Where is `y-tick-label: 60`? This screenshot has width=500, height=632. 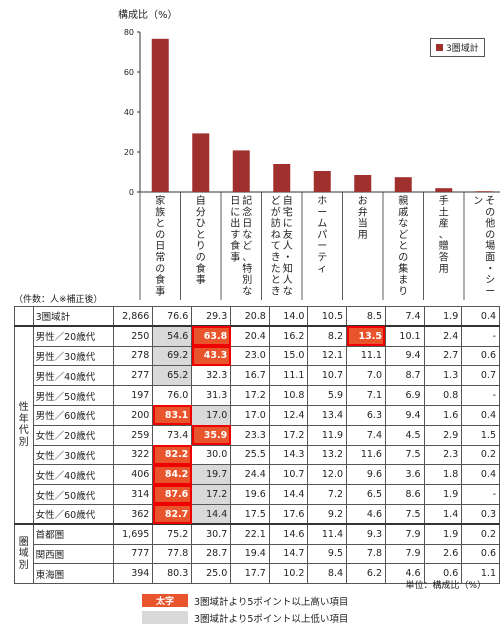 y-tick-label: 60 is located at coordinates (129, 72).